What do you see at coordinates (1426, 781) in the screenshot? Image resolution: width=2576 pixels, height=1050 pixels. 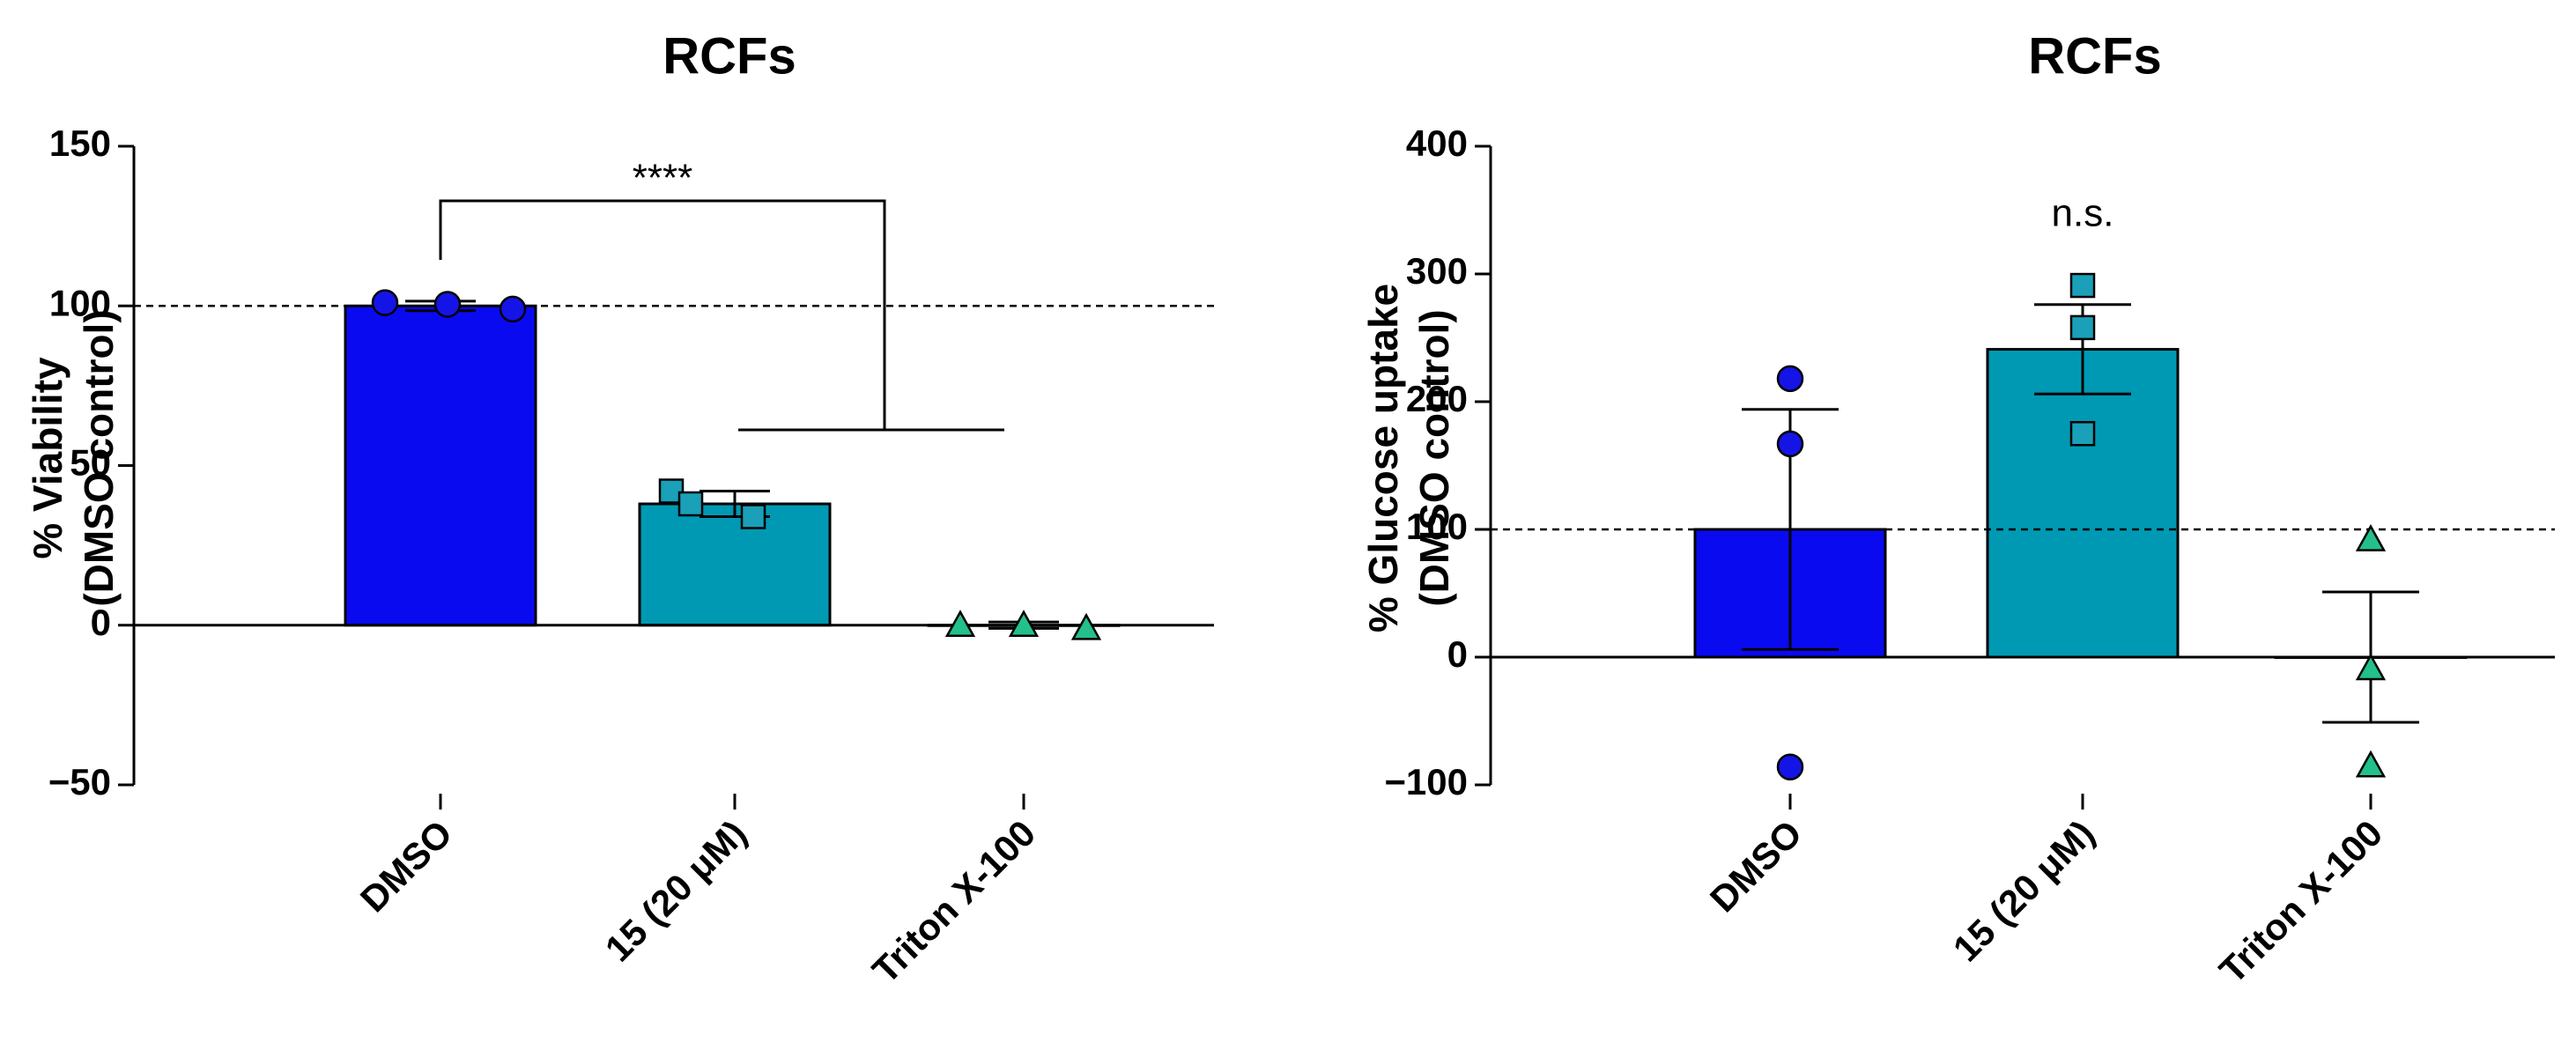 I see `y-tick-label: −100` at bounding box center [1426, 781].